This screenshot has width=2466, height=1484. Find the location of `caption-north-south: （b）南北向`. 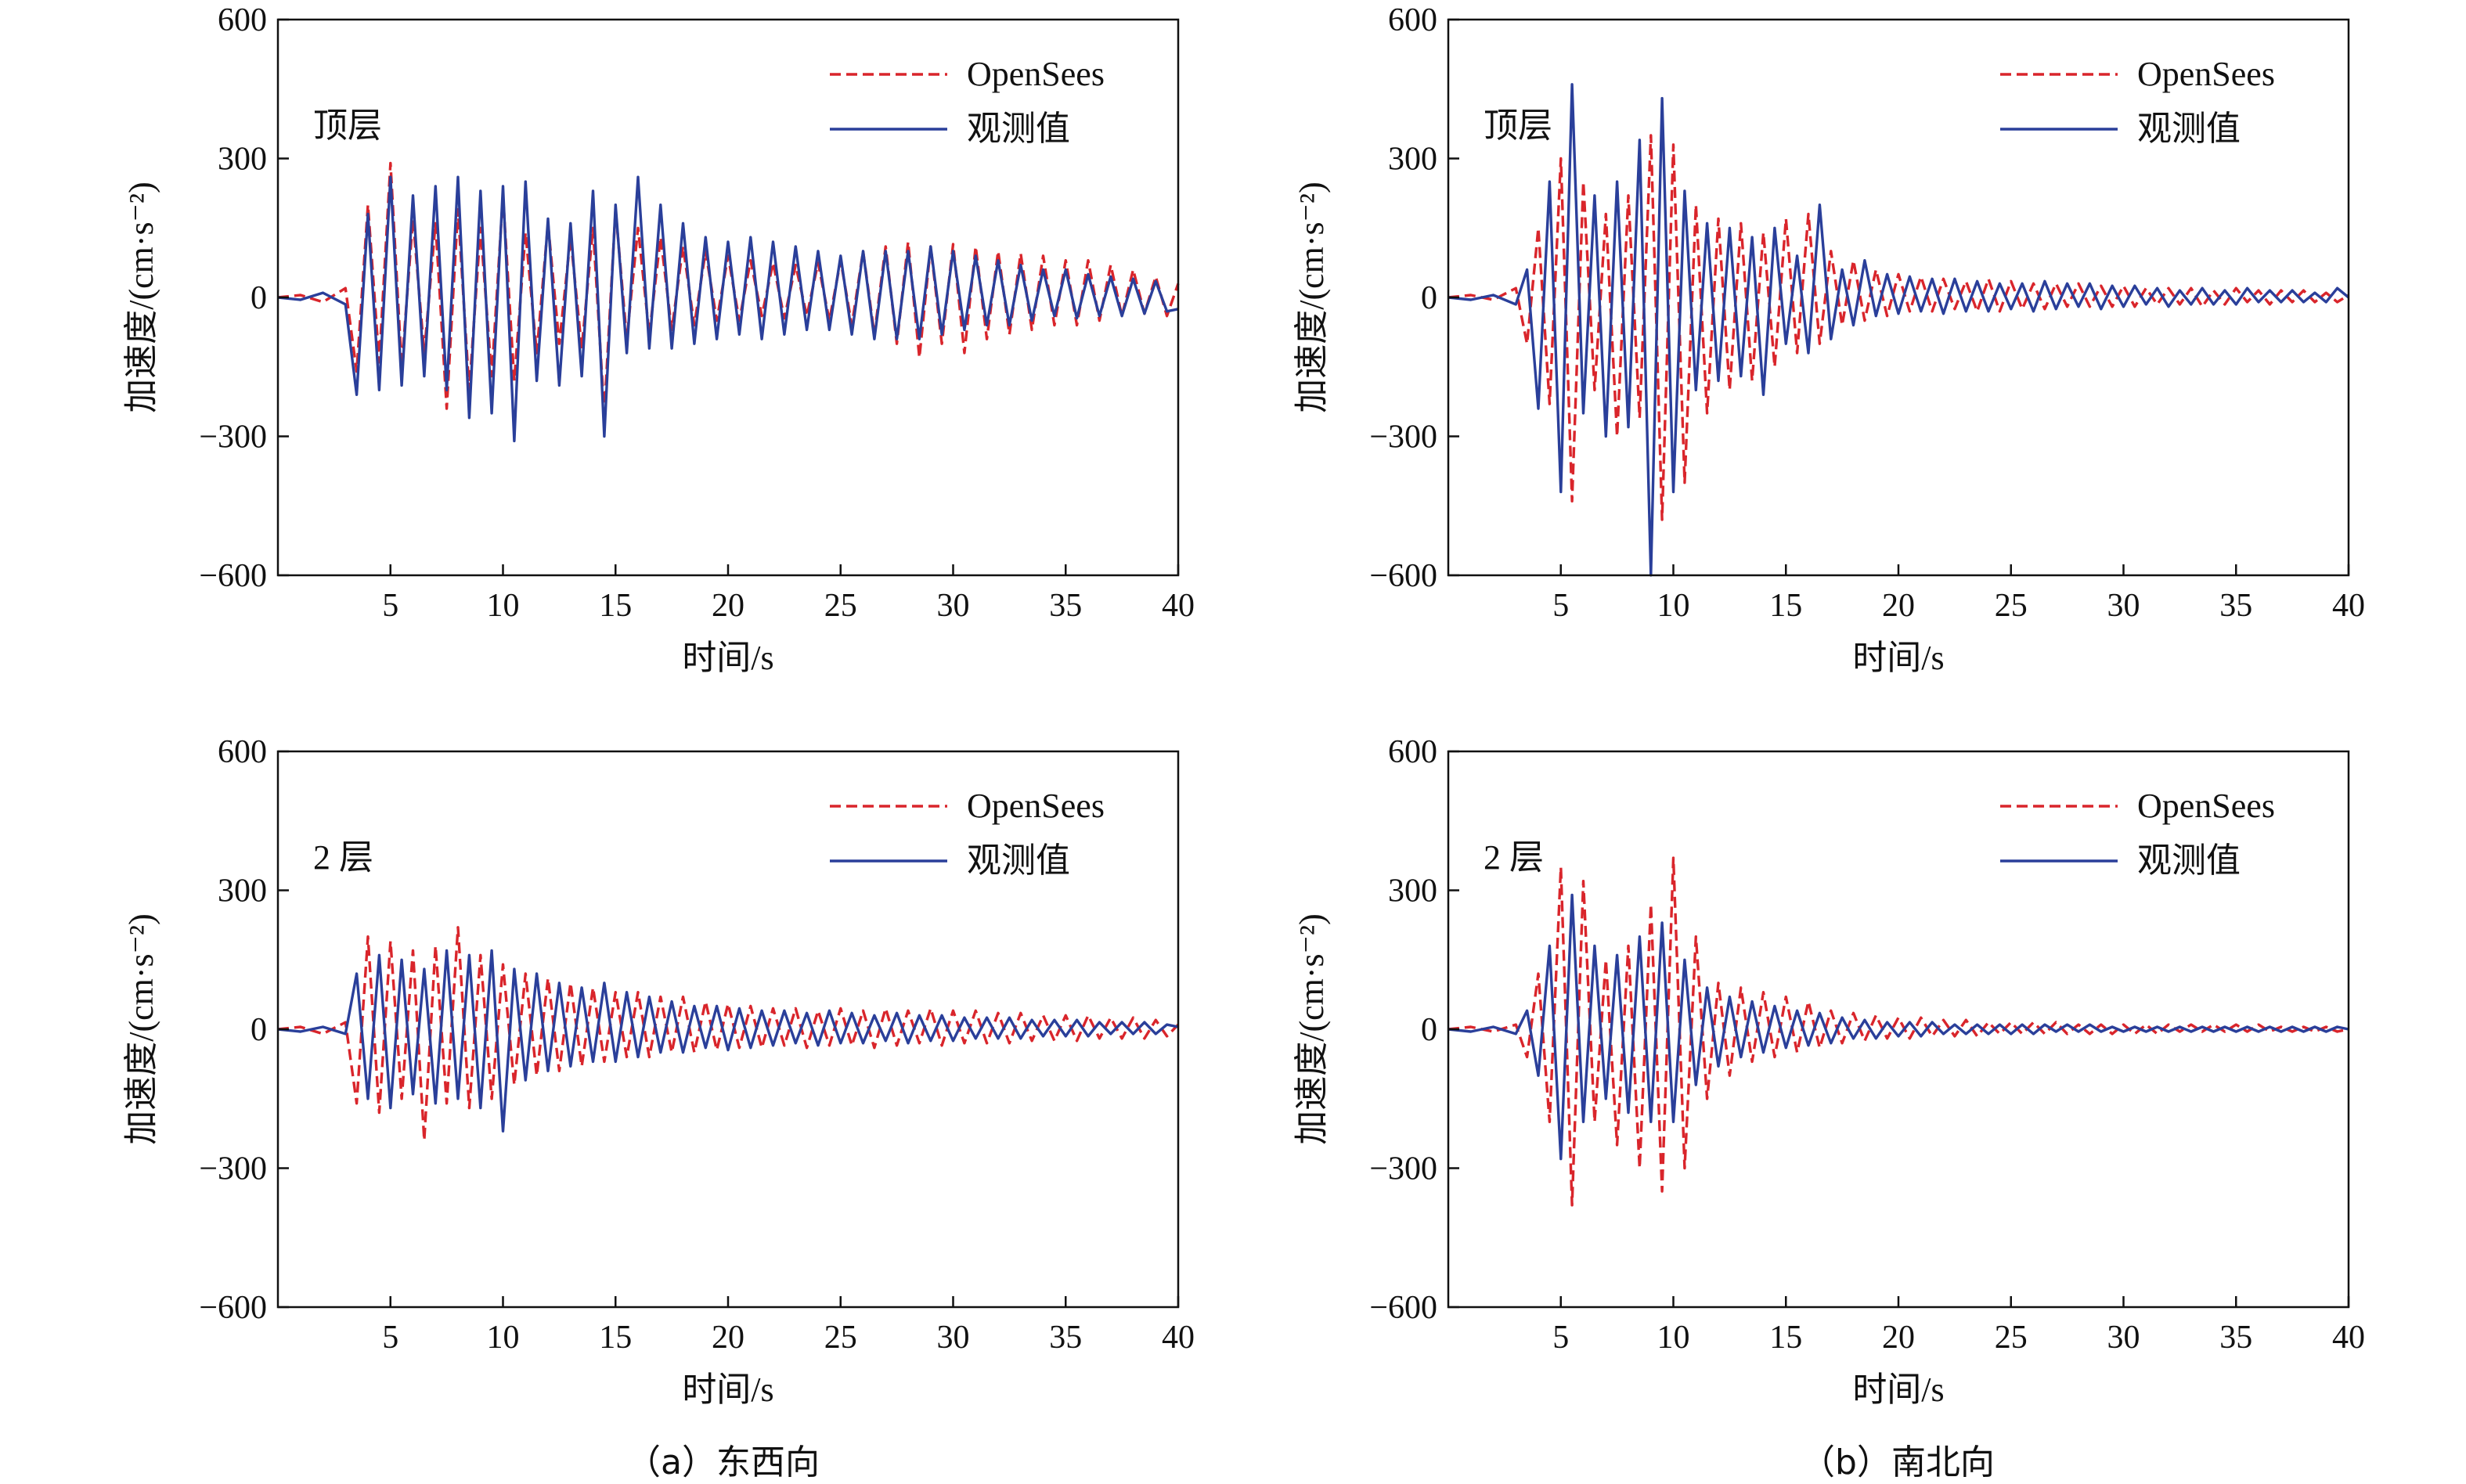

caption-north-south: （b）南北向 is located at coordinates (1898, 1459).